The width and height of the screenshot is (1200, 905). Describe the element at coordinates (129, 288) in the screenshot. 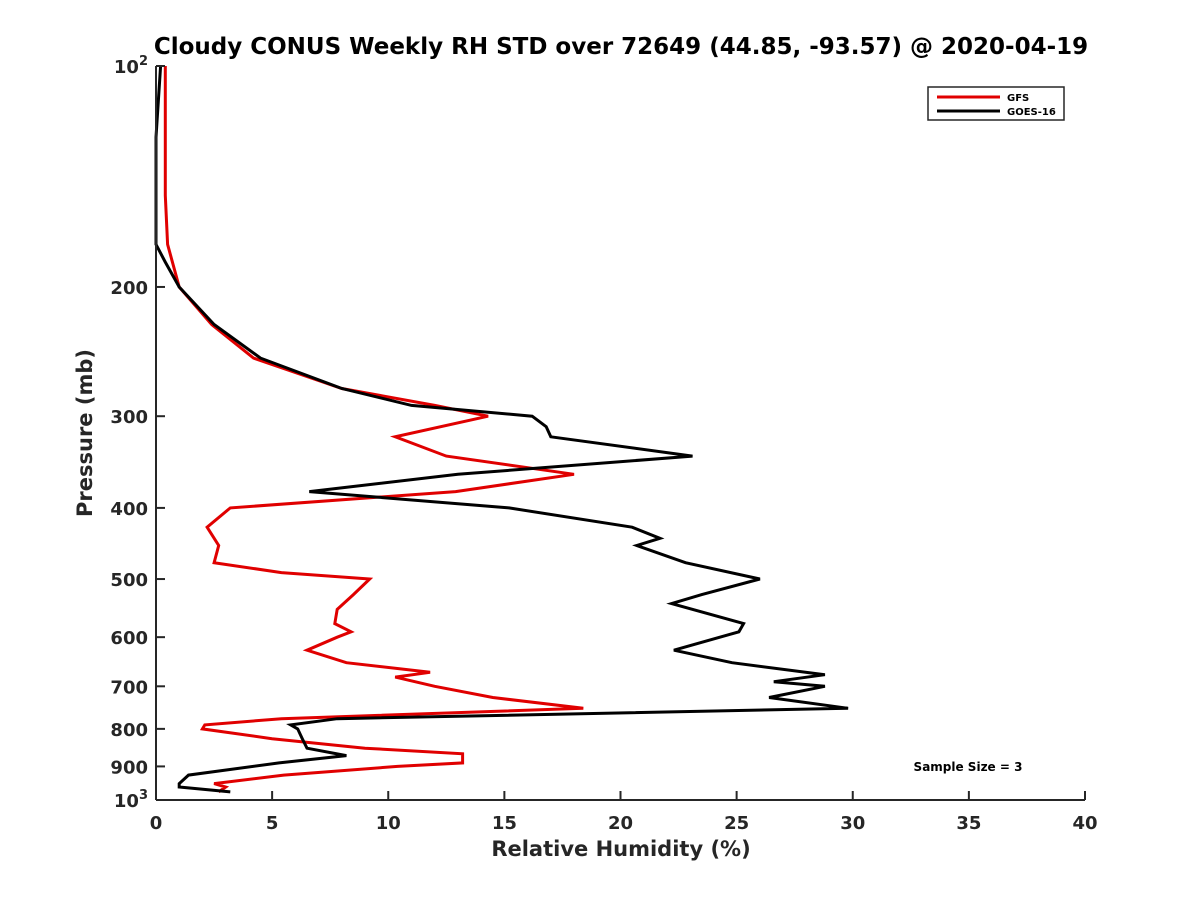

I see `y-tick-label: 200` at that location.